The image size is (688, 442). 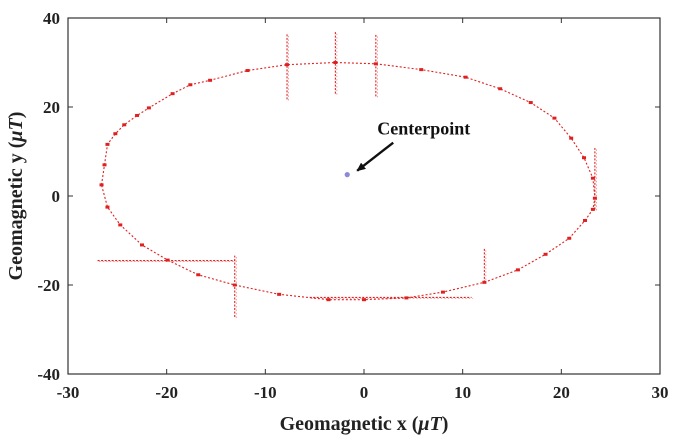 What do you see at coordinates (364, 392) in the screenshot?
I see `x-tick-label: 0` at bounding box center [364, 392].